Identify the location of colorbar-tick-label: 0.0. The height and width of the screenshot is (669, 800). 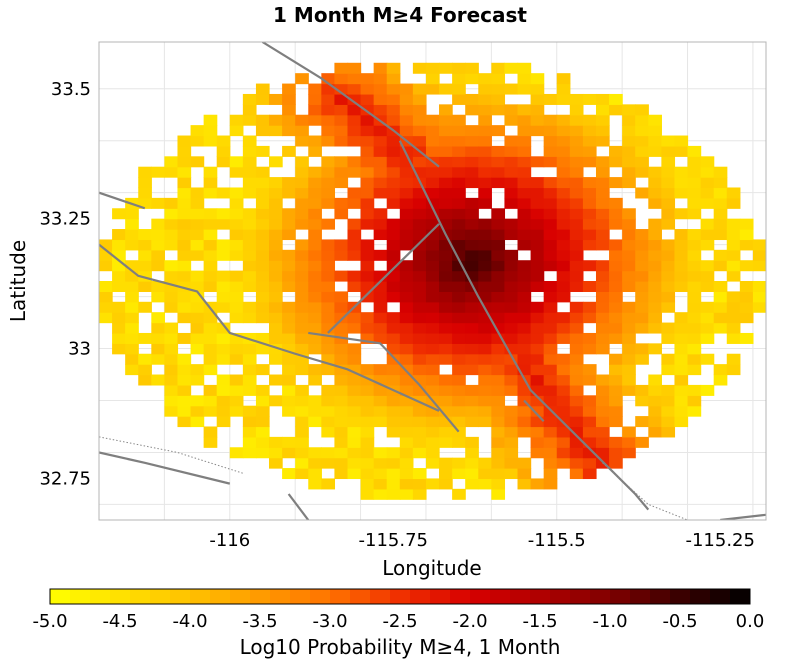
(750, 621).